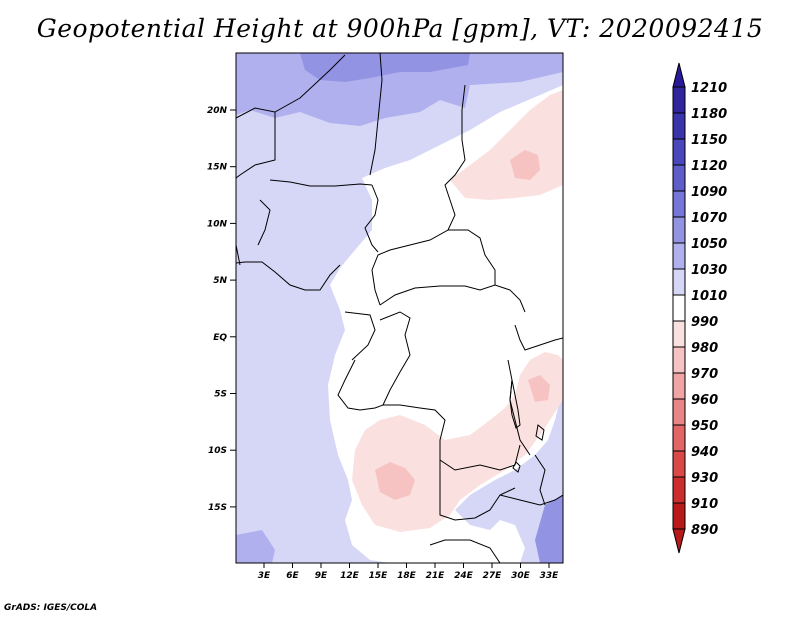  I want to click on lon-tick-label: 24E, so click(464, 576).